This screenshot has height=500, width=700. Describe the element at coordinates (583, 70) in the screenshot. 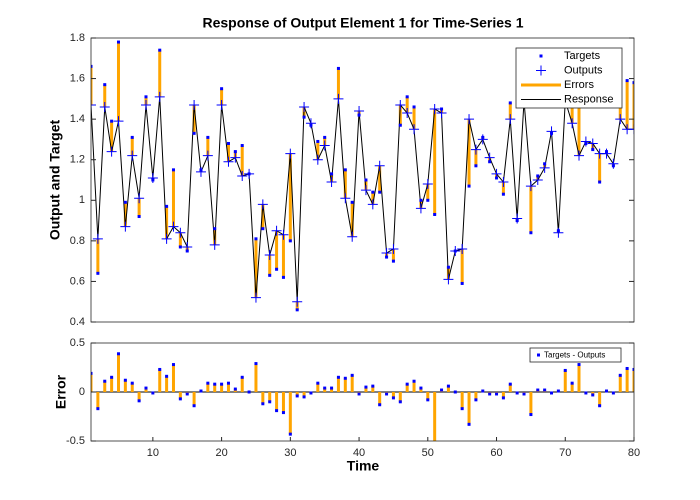

I see `legend-label: Outputs` at that location.